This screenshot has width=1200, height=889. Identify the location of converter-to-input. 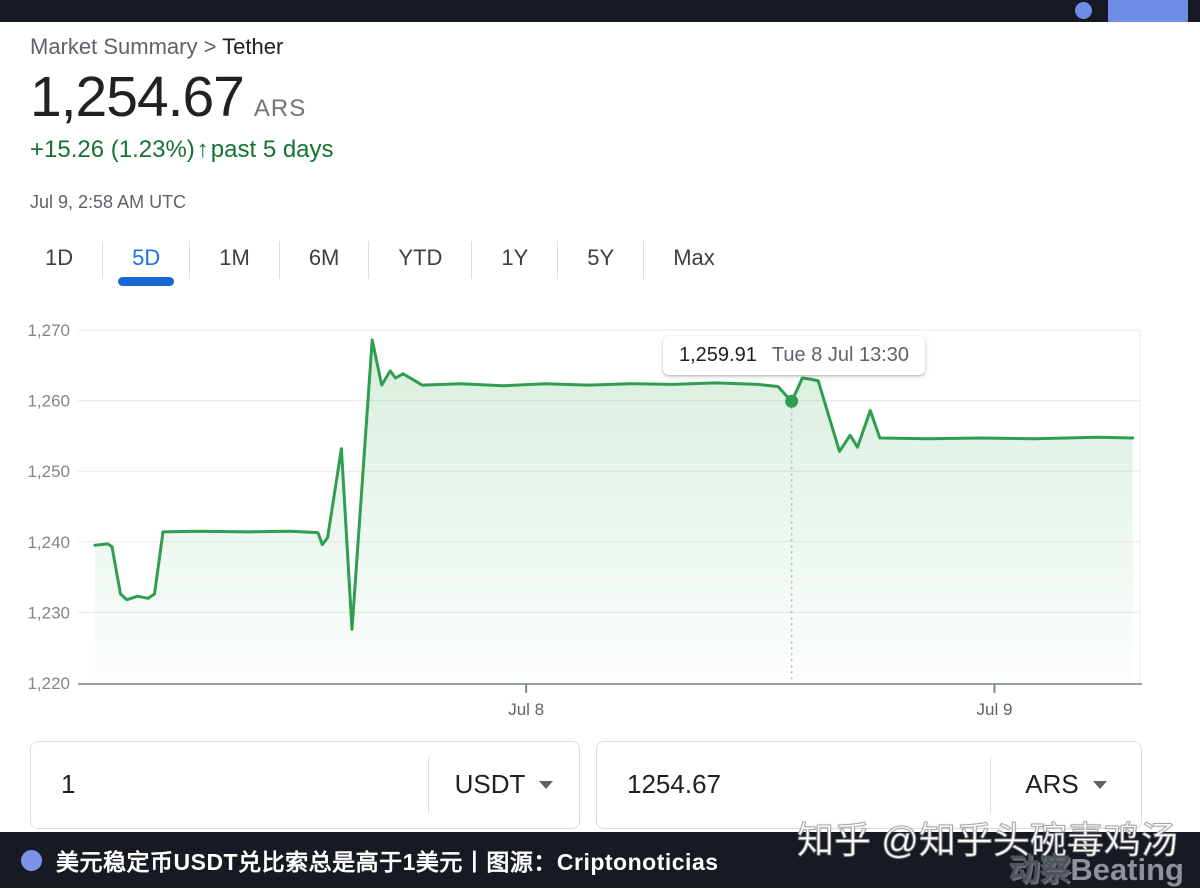
(793, 785).